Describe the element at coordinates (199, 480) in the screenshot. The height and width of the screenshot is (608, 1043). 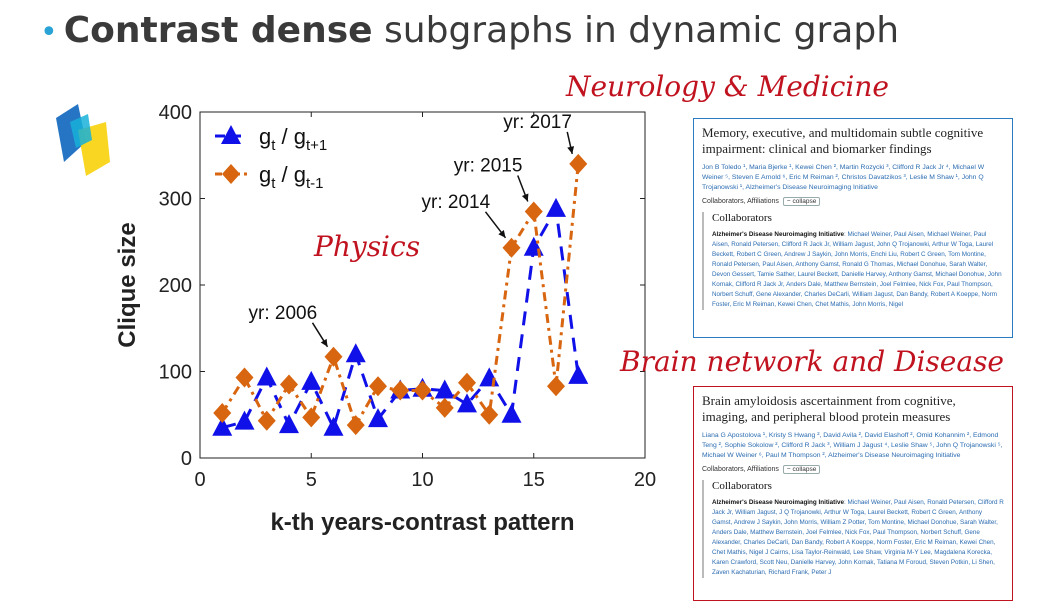
I see `x-tick-label: 0` at that location.